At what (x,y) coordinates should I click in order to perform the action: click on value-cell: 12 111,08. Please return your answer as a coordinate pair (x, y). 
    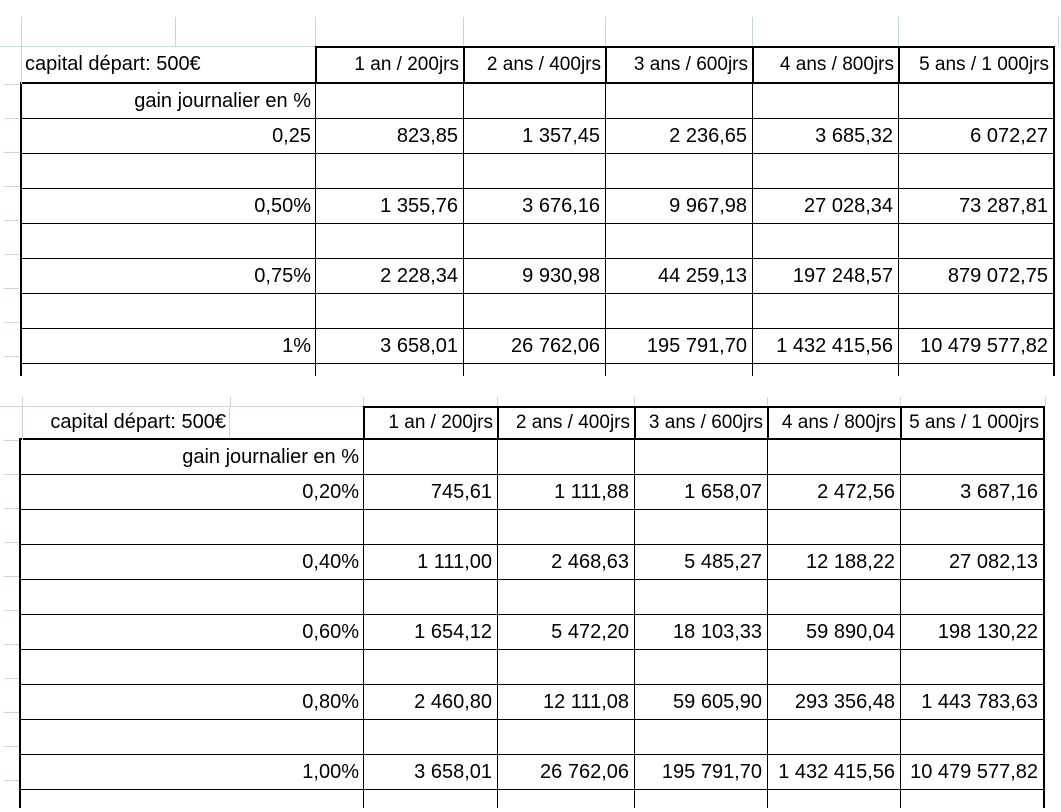
    Looking at the image, I should click on (565, 702).